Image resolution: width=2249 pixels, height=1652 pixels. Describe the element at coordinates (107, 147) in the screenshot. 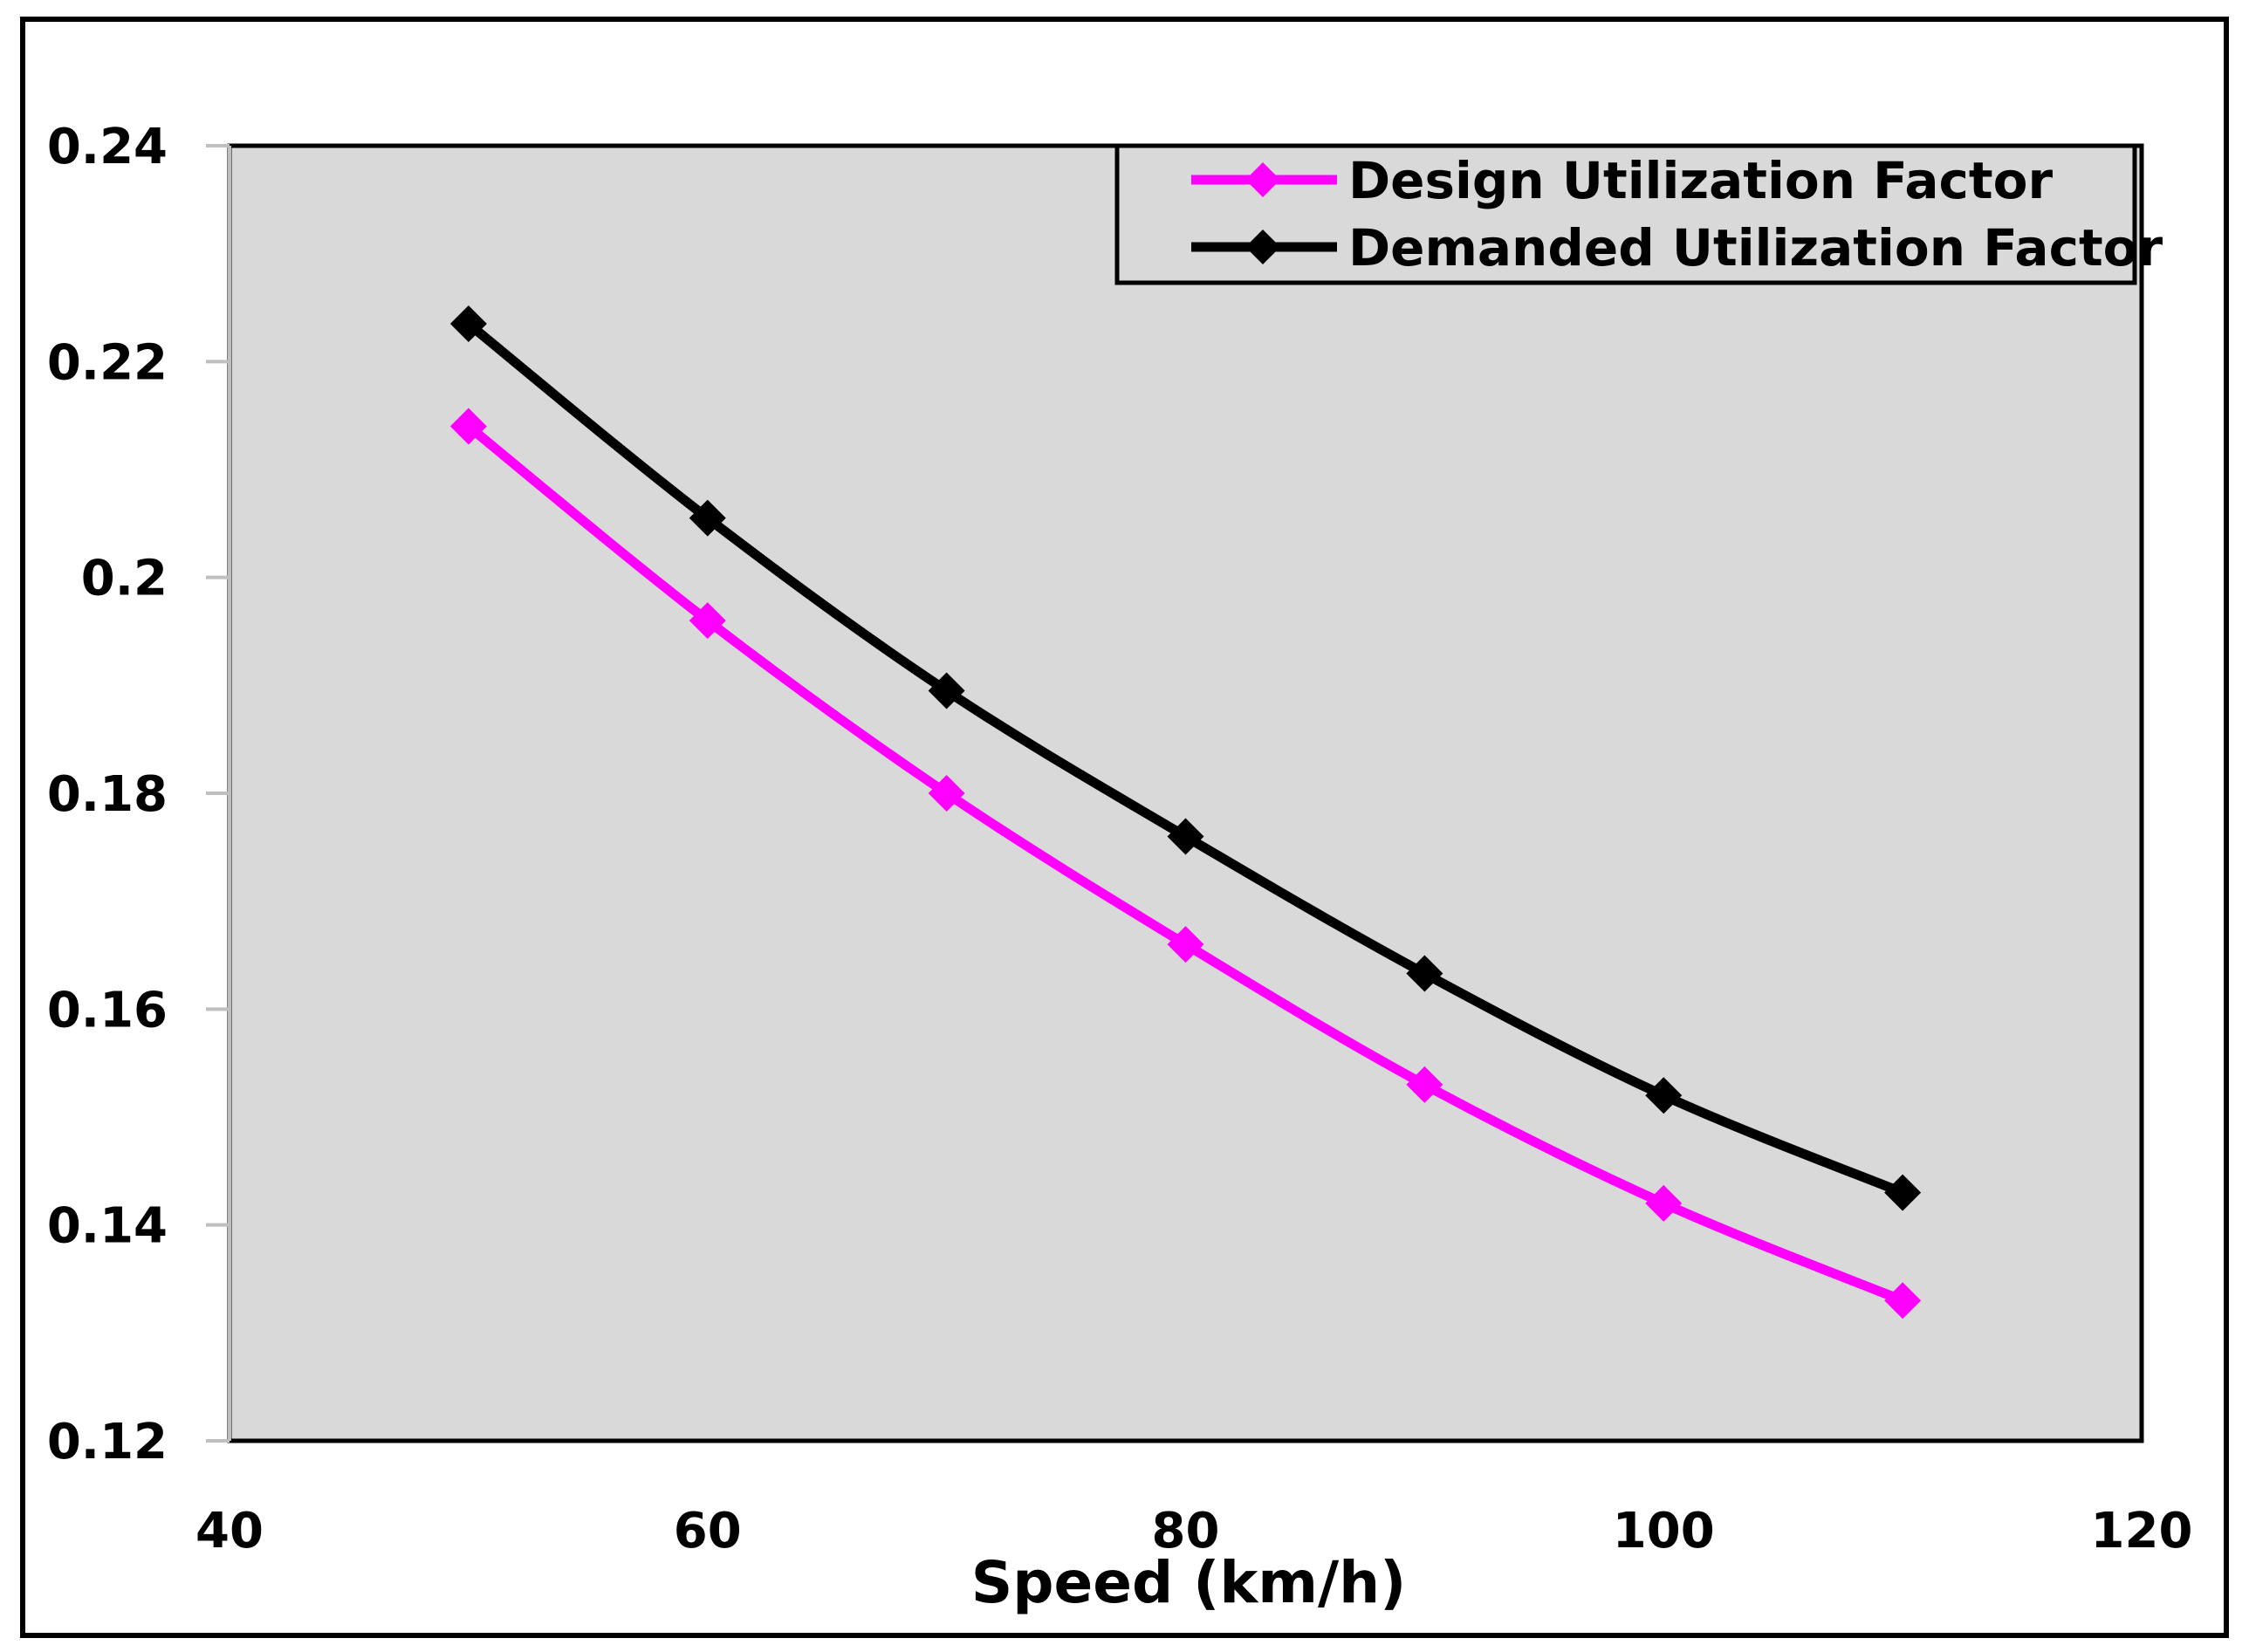

I see `y-tick-label: 0.24` at that location.